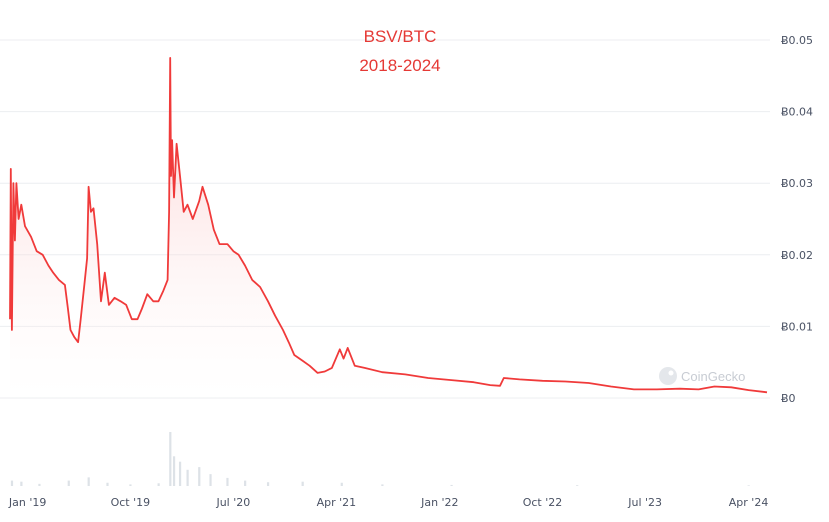 This screenshot has width=829, height=522. I want to click on x-tick-label: Oct '22, so click(543, 502).